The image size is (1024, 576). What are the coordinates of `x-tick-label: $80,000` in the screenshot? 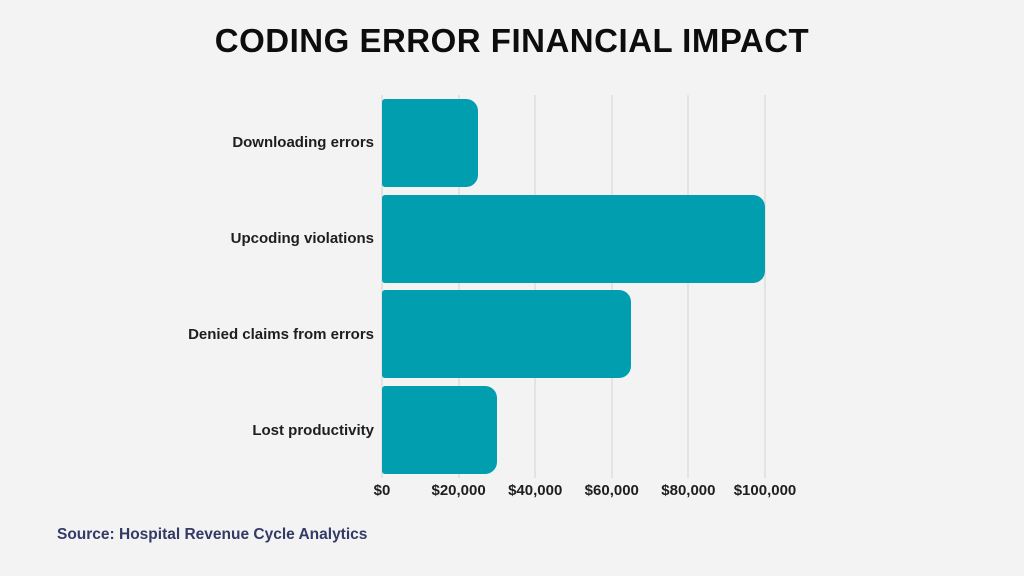 It's located at (688, 490).